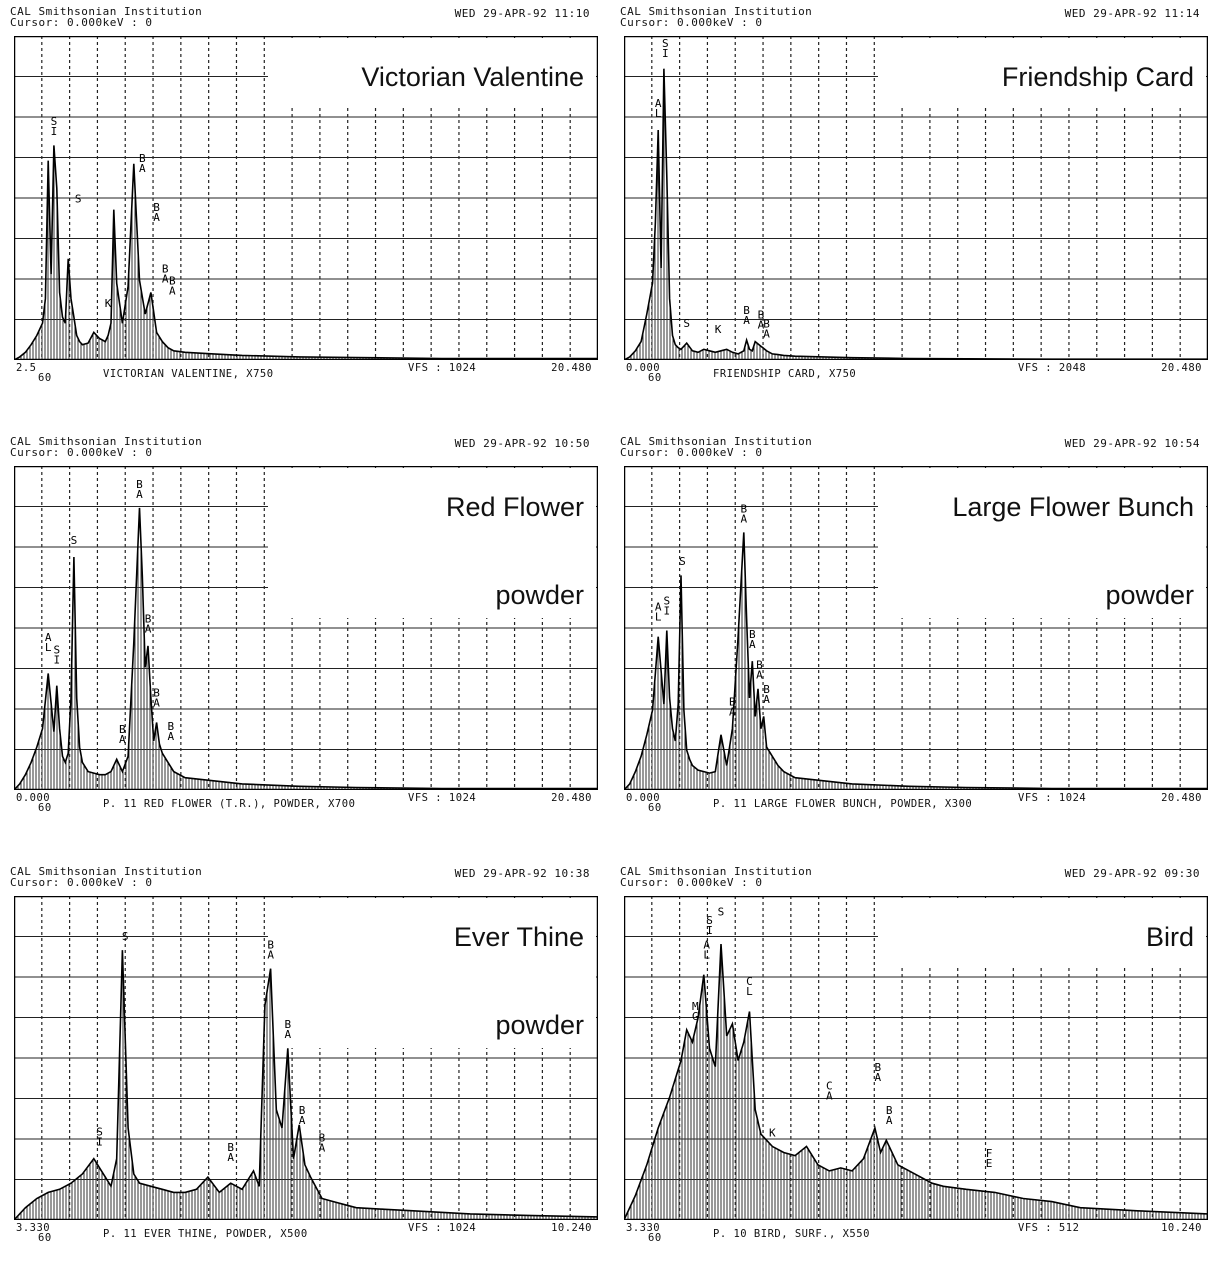  I want to click on spectrum-plot: Ever Thine powder S I S B A B A B A B A B A, so click(306, 1058).